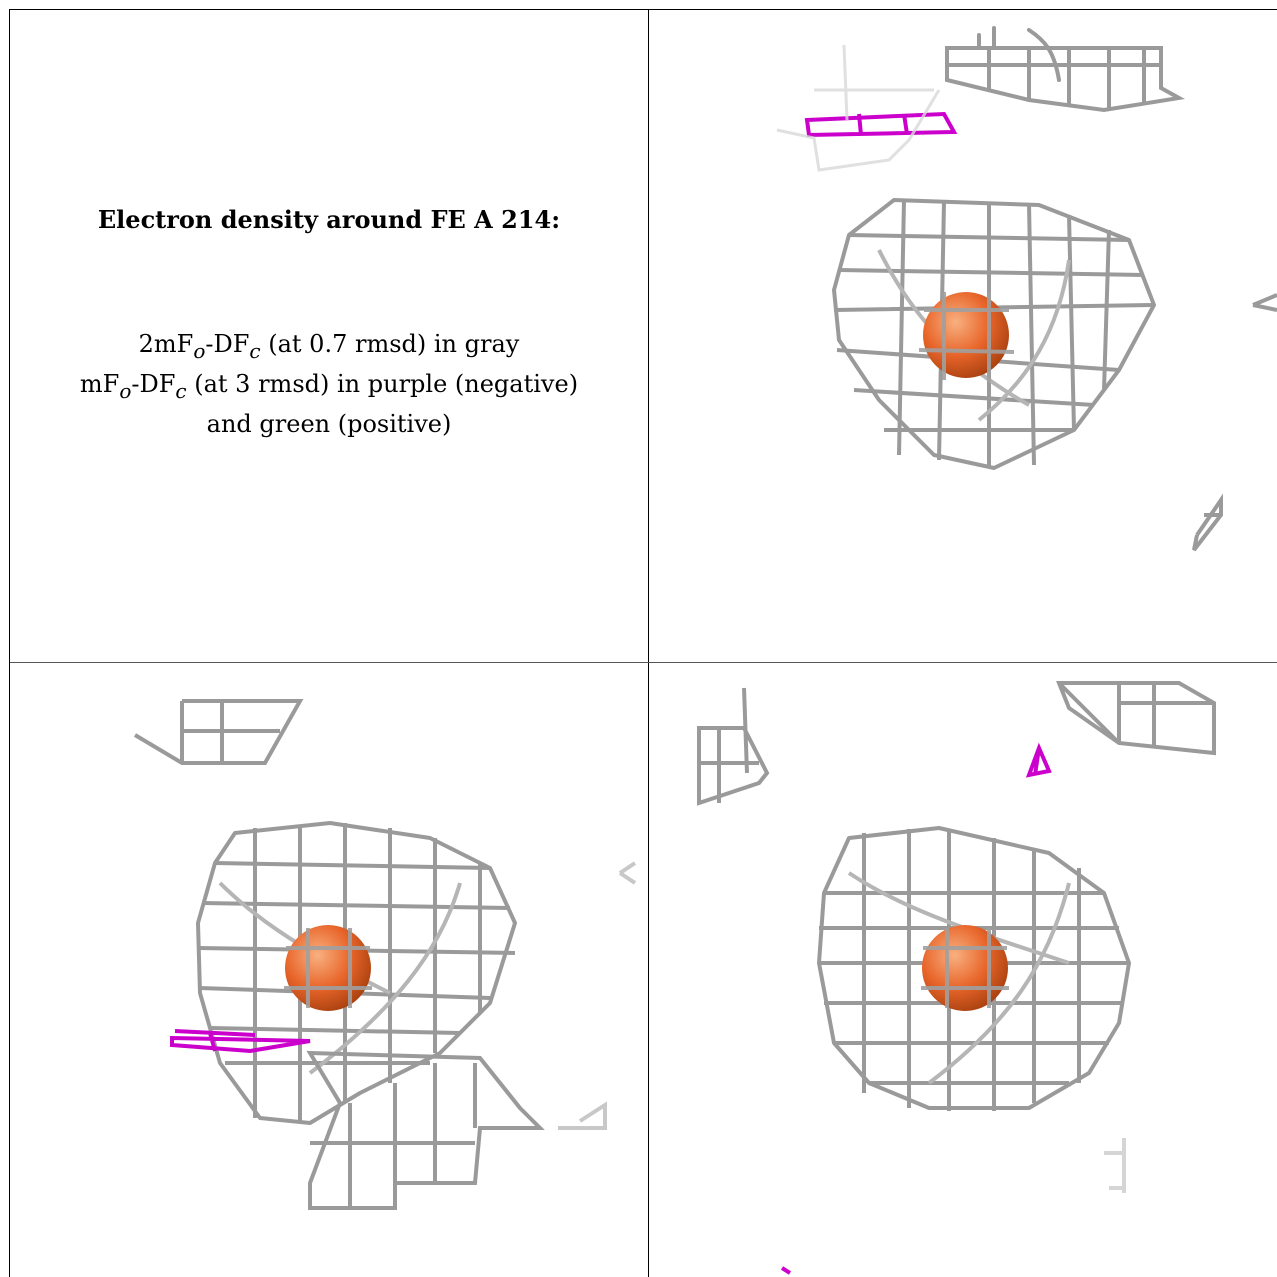 The width and height of the screenshot is (1277, 1277). Describe the element at coordinates (648, 643) in the screenshot. I see `frame-middle` at that location.